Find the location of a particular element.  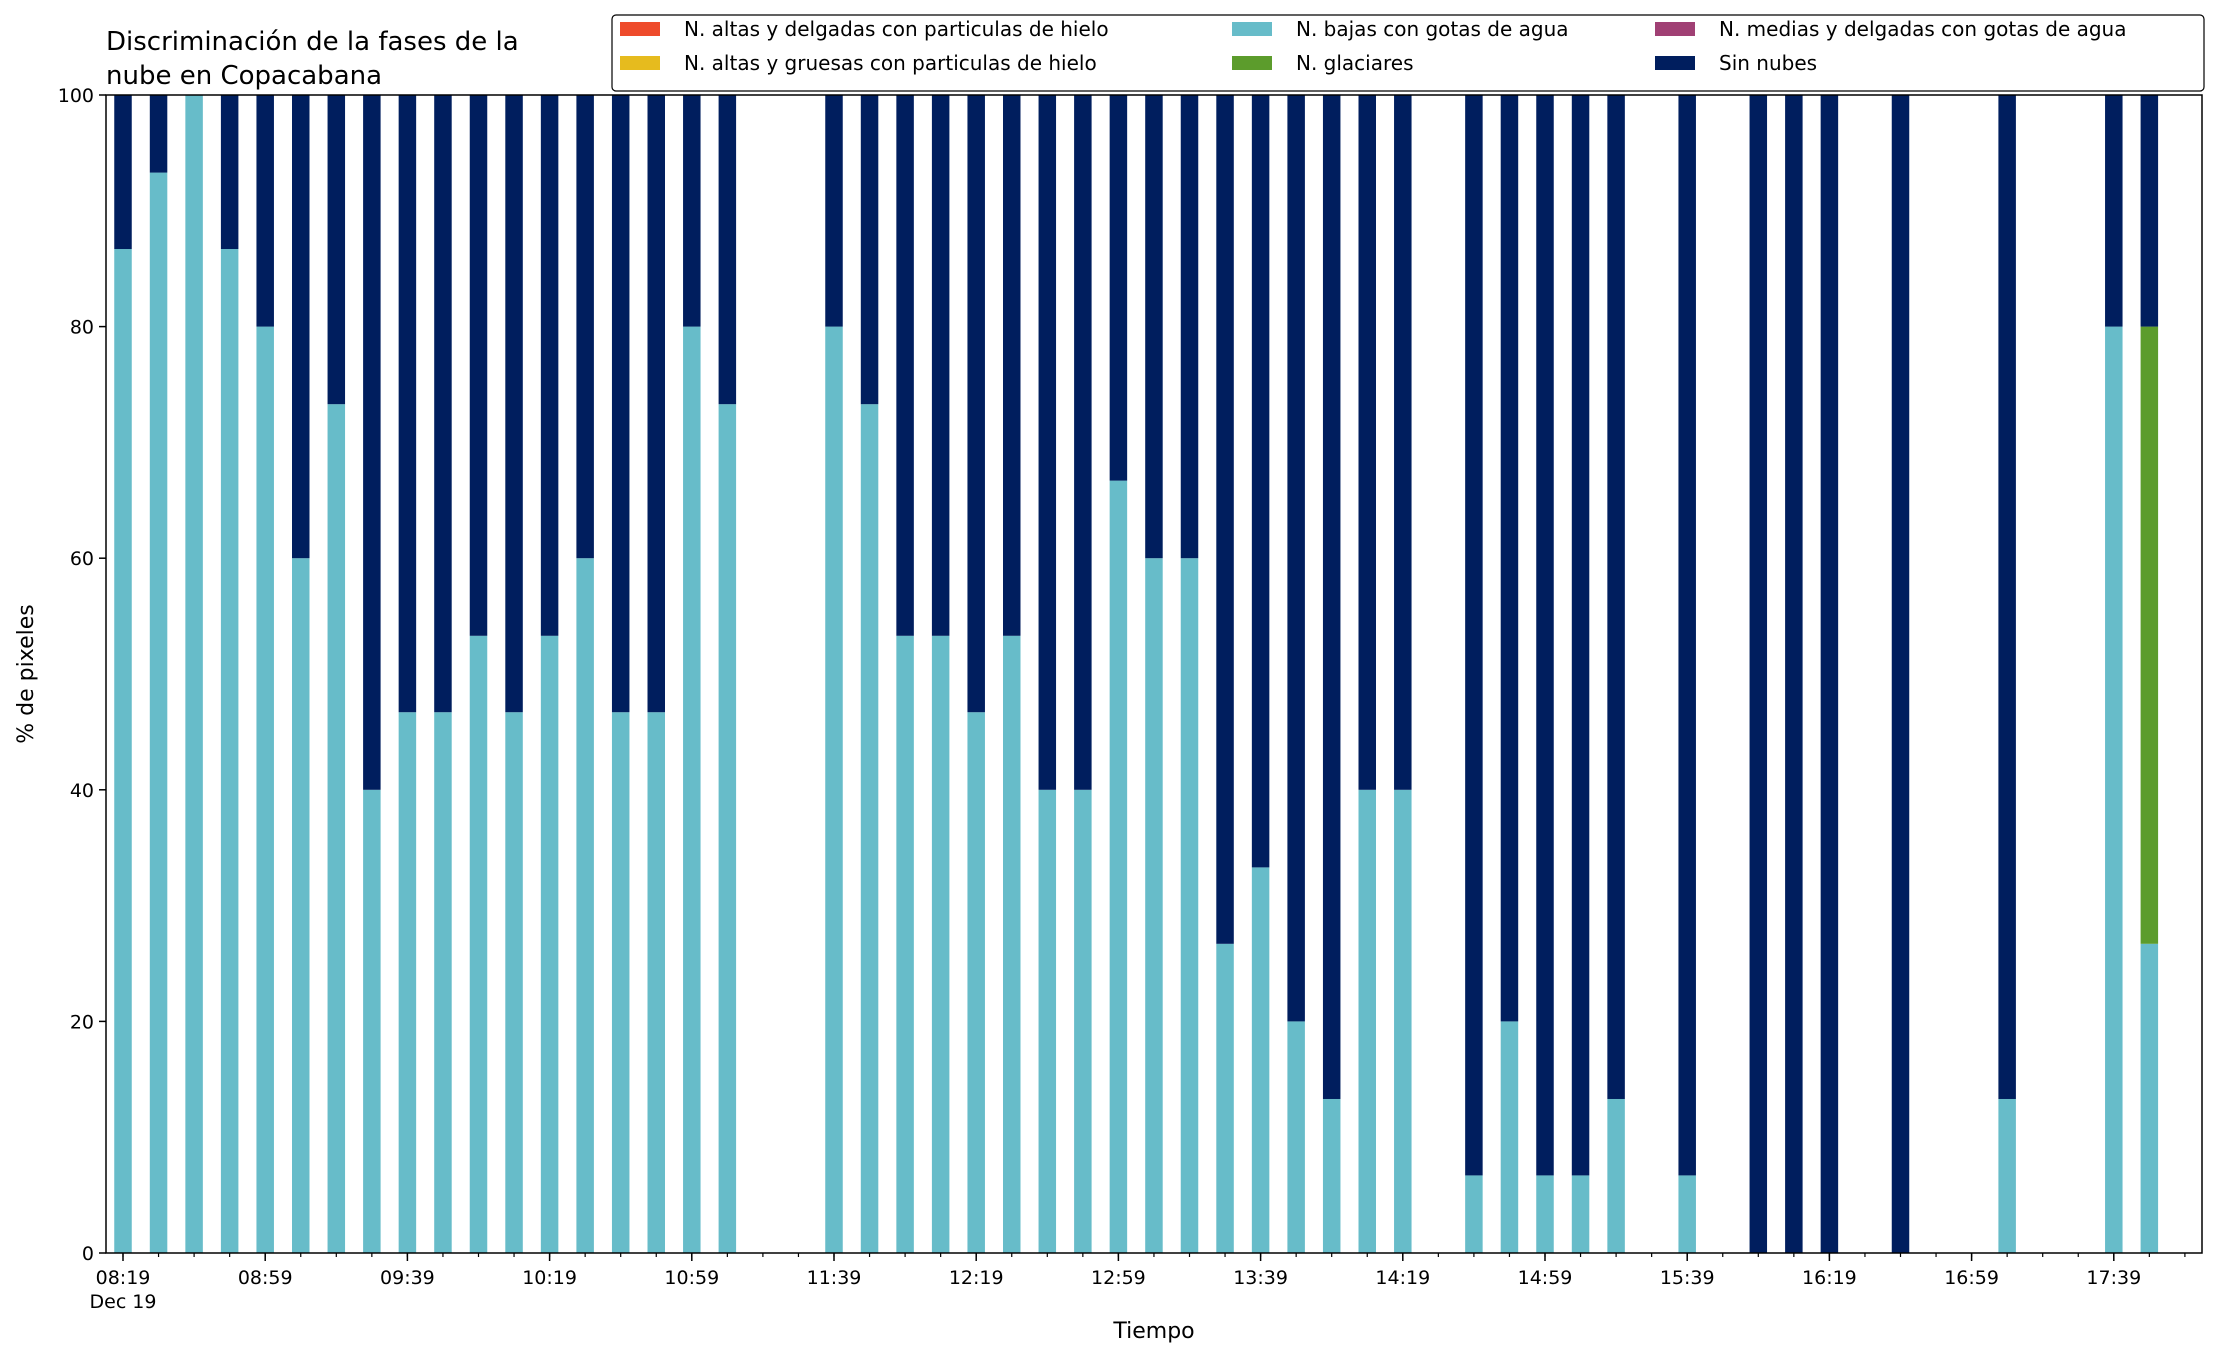

x-tick-label-2: 09:39 is located at coordinates (407, 1278).